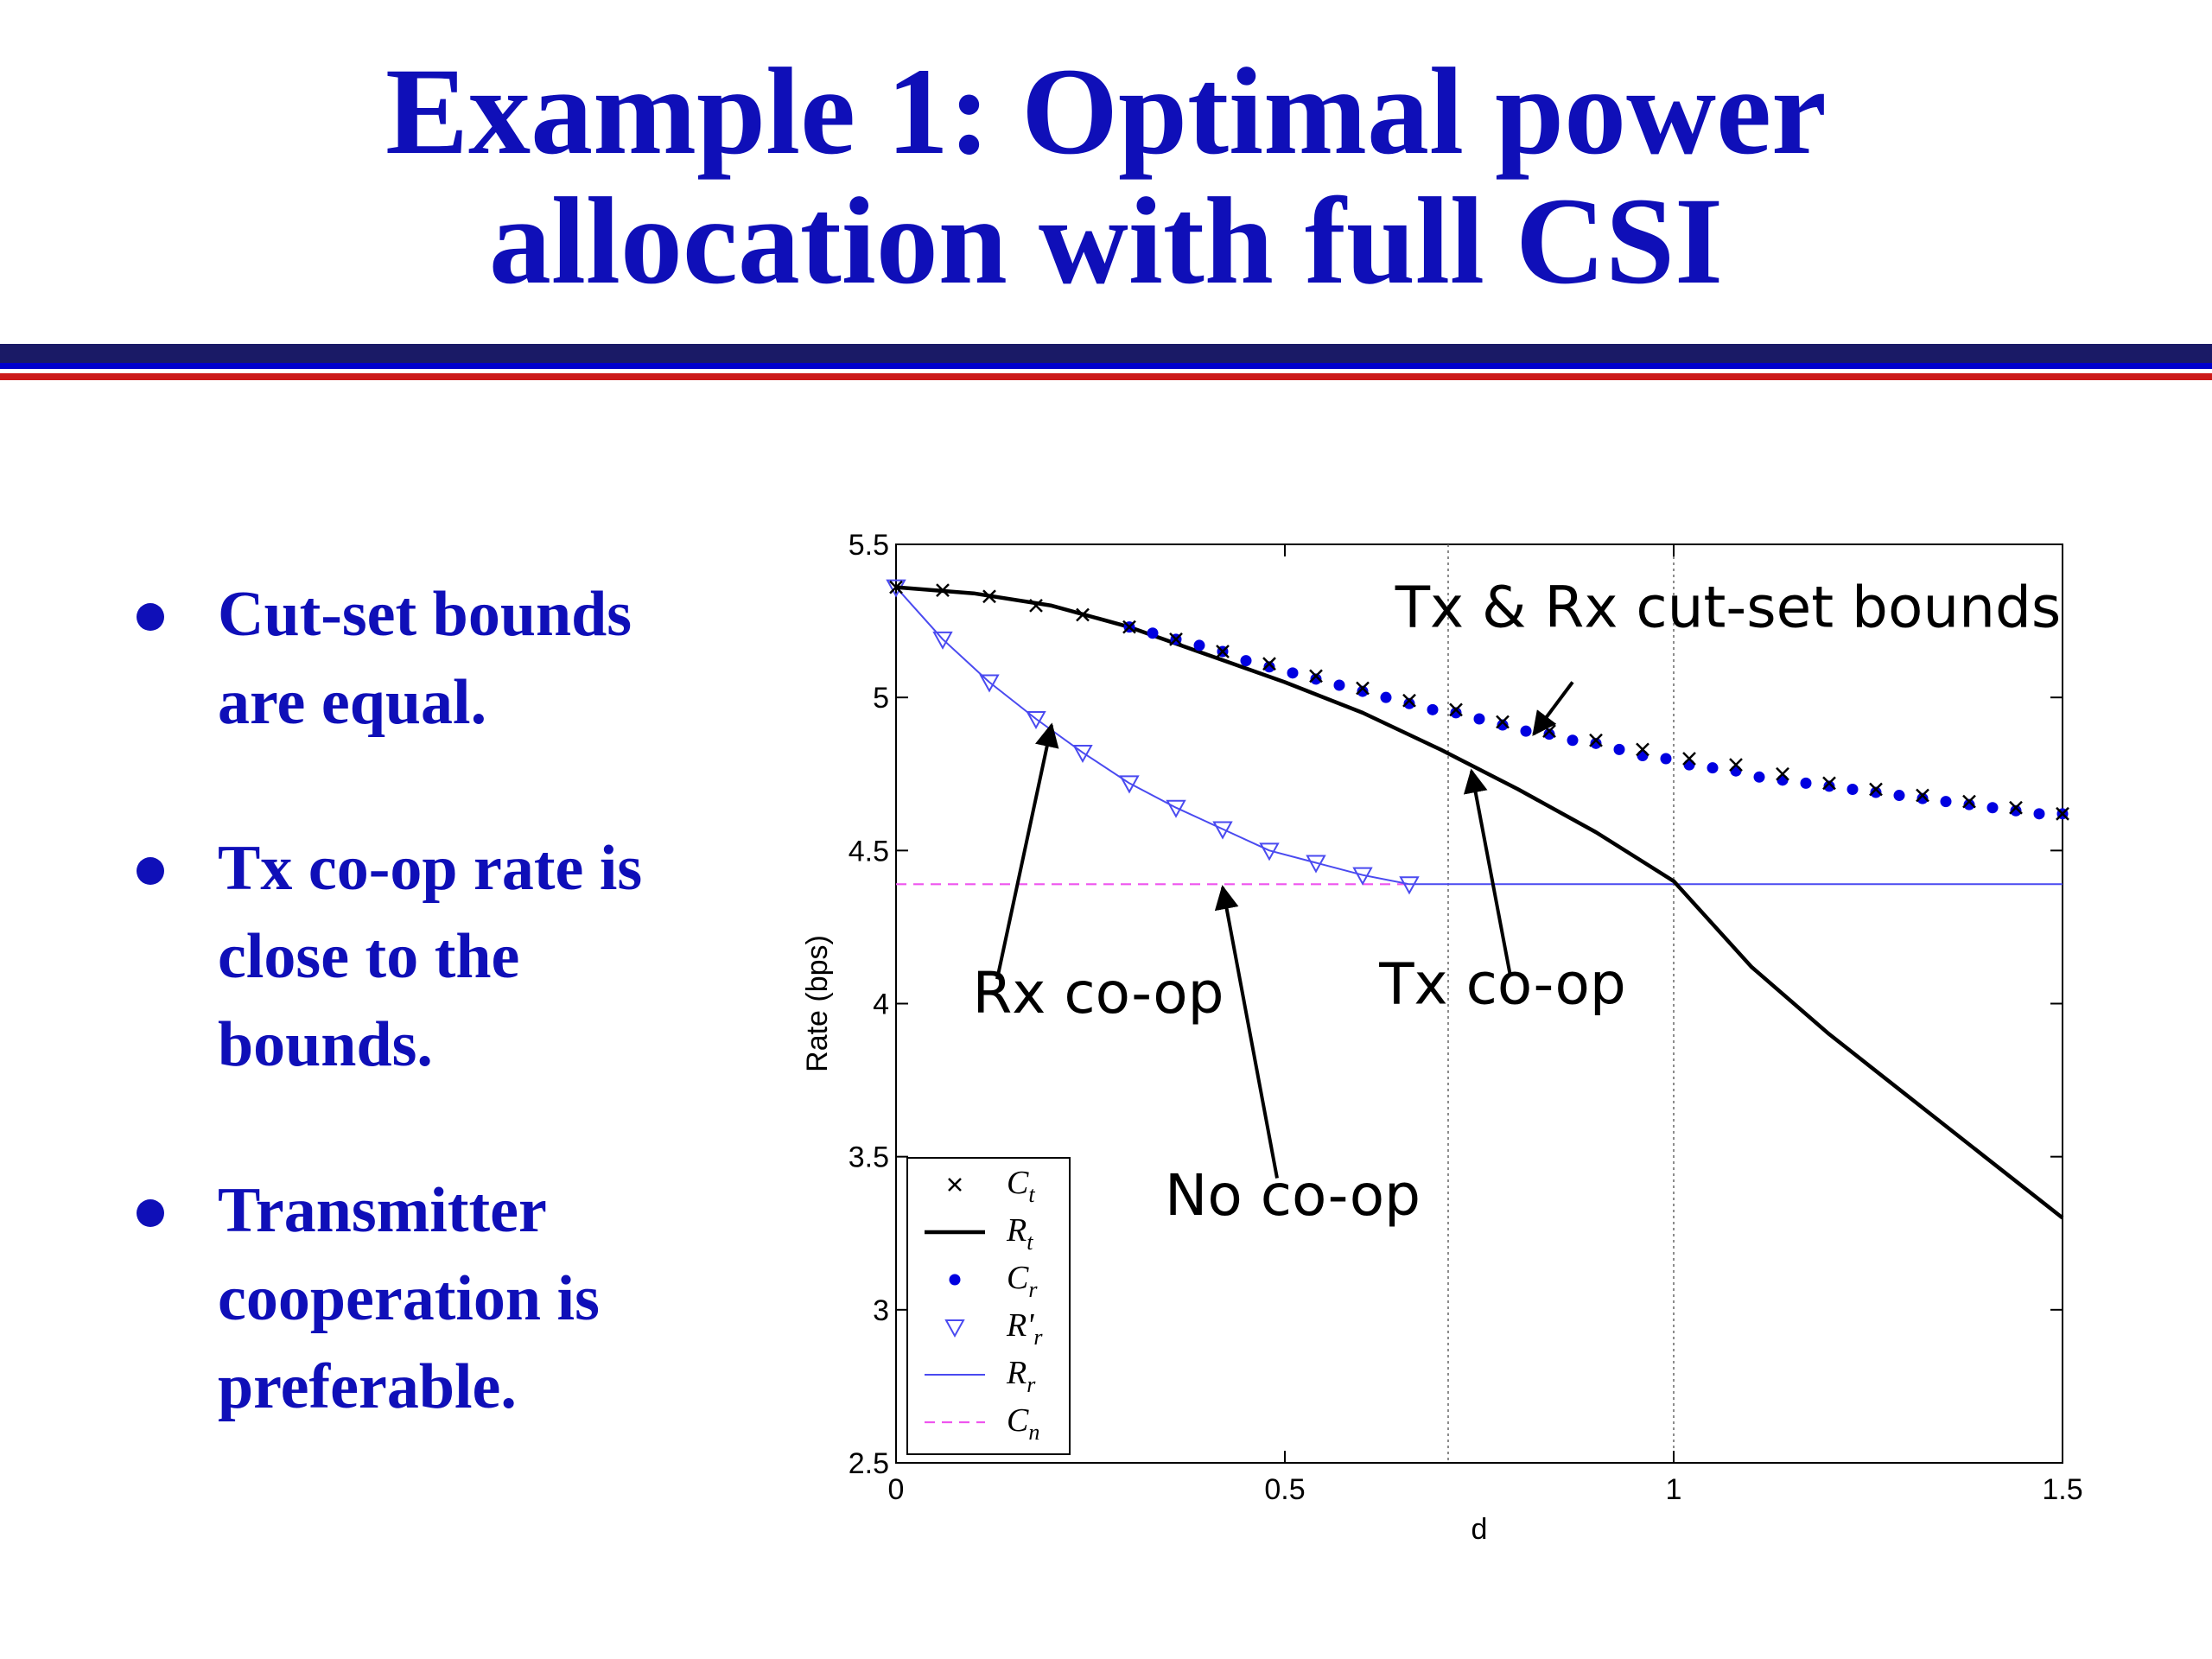 The width and height of the screenshot is (2212, 1659). Describe the element at coordinates (1106, 366) in the screenshot. I see `title-rule-blue` at that location.